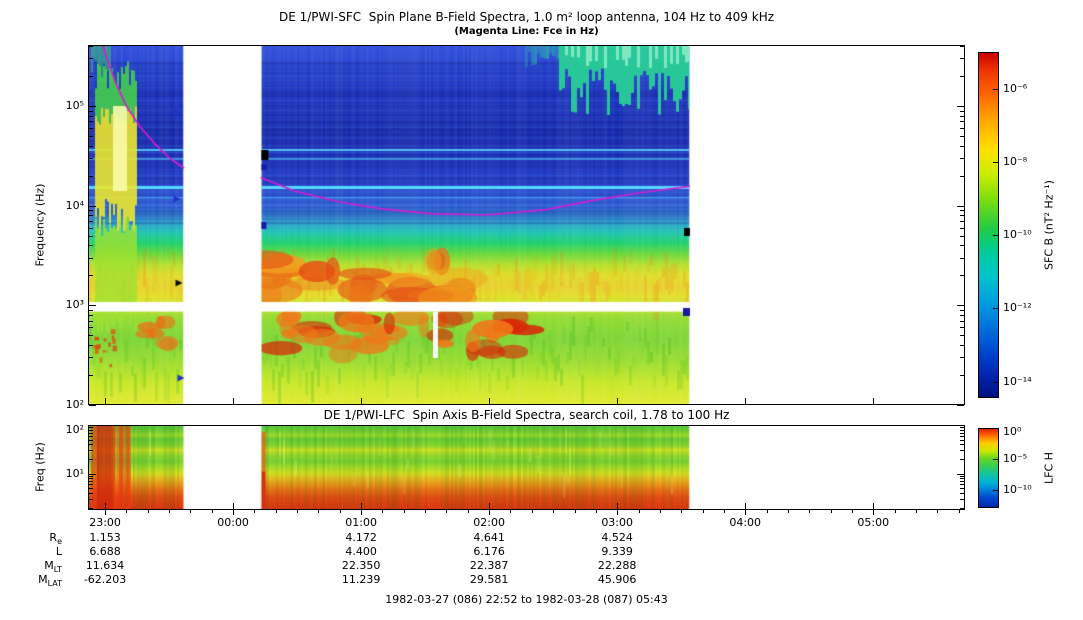  I want to click on eph-value: 9.339, so click(617, 551).